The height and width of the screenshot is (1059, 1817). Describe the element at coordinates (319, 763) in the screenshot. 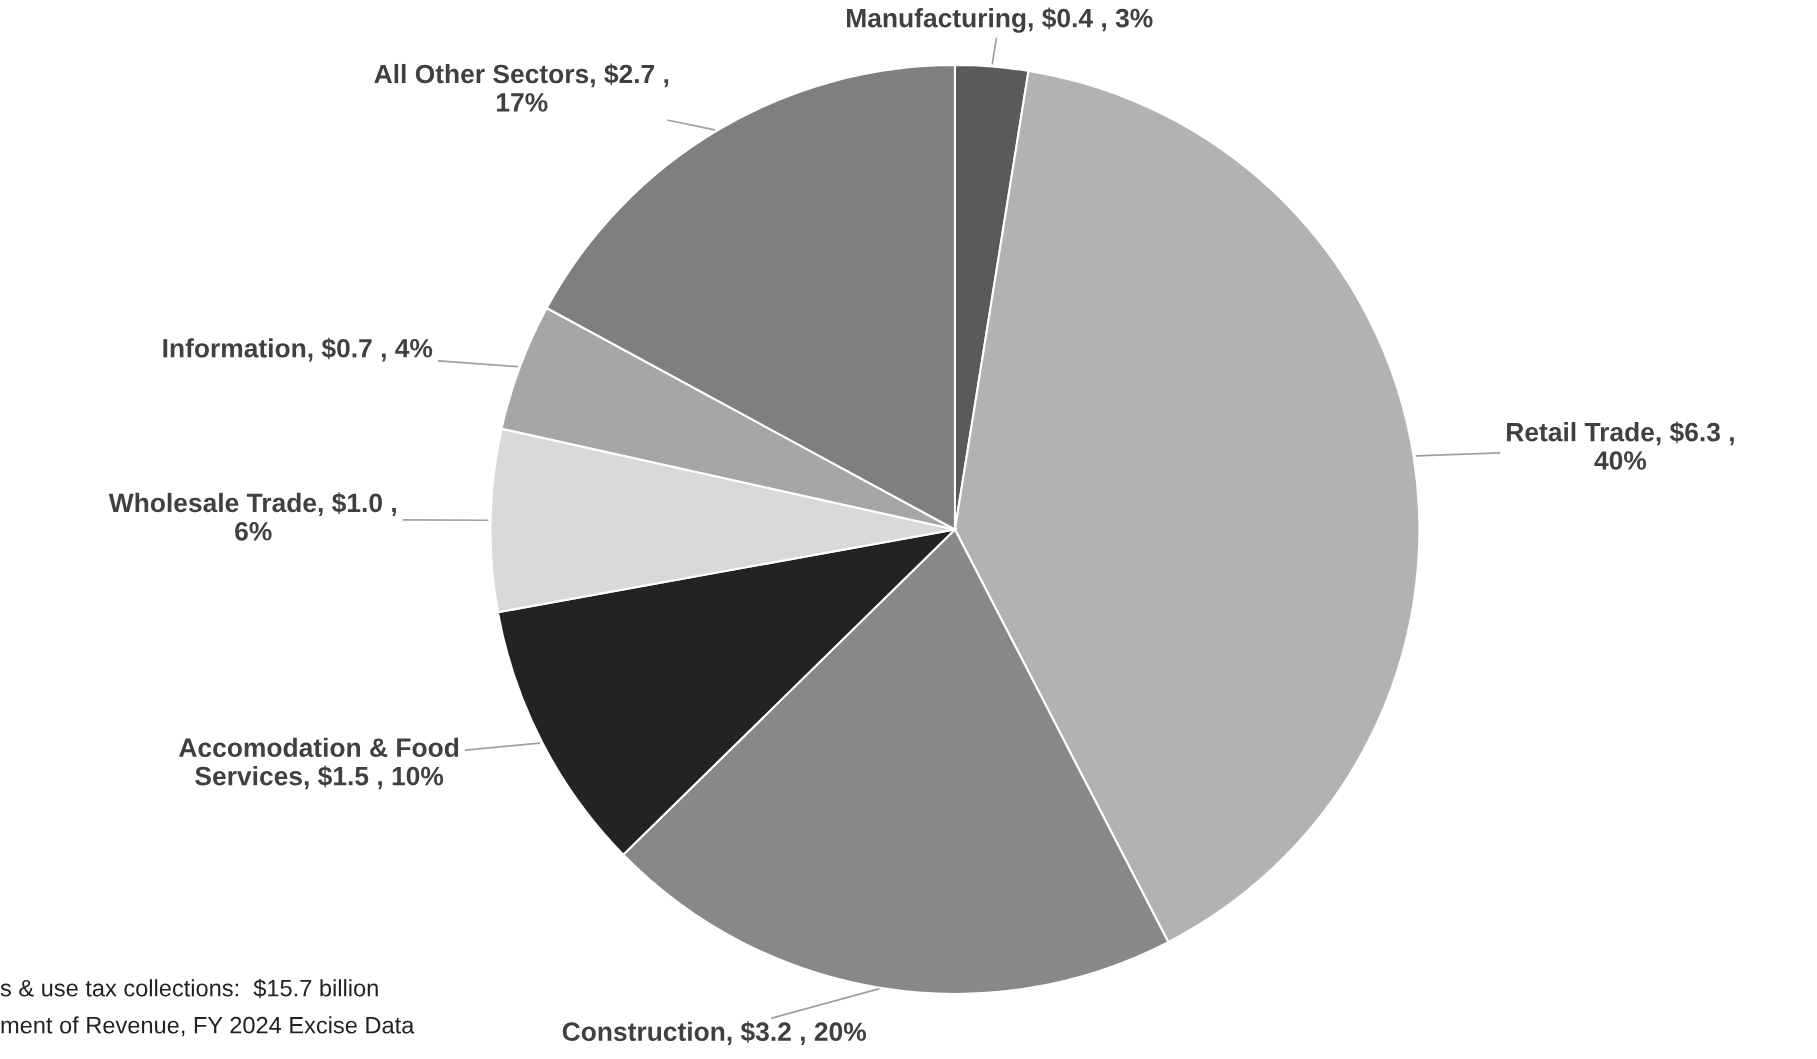

I see `slice-label: Accomodation & Food Services, $1.5 , 10%` at that location.